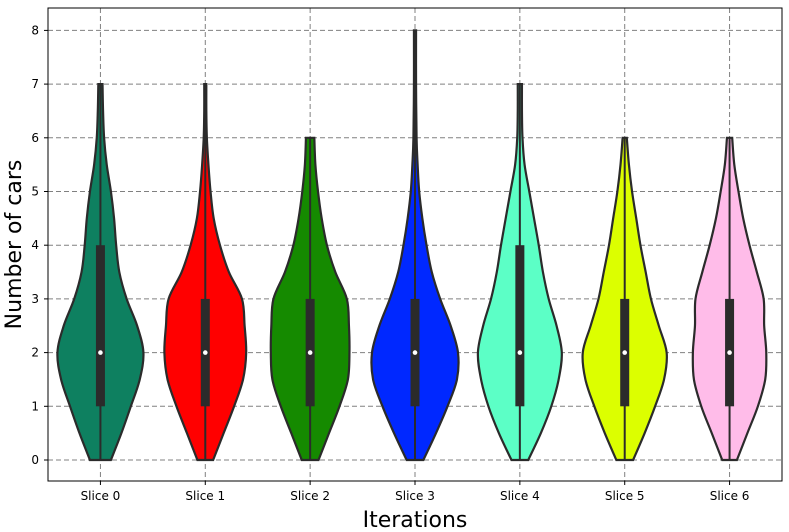 This screenshot has height=532, width=789. What do you see at coordinates (35, 460) in the screenshot?
I see `y-tick-label-0: 0` at bounding box center [35, 460].